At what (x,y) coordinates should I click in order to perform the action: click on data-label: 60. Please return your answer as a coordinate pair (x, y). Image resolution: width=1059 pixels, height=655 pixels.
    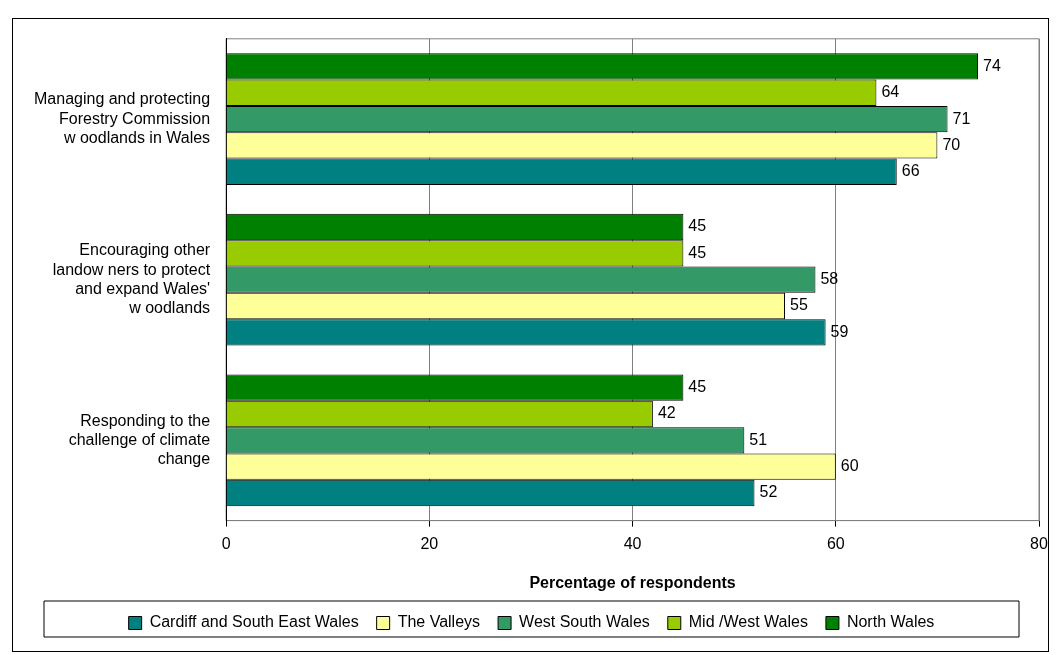
    Looking at the image, I should click on (849, 466).